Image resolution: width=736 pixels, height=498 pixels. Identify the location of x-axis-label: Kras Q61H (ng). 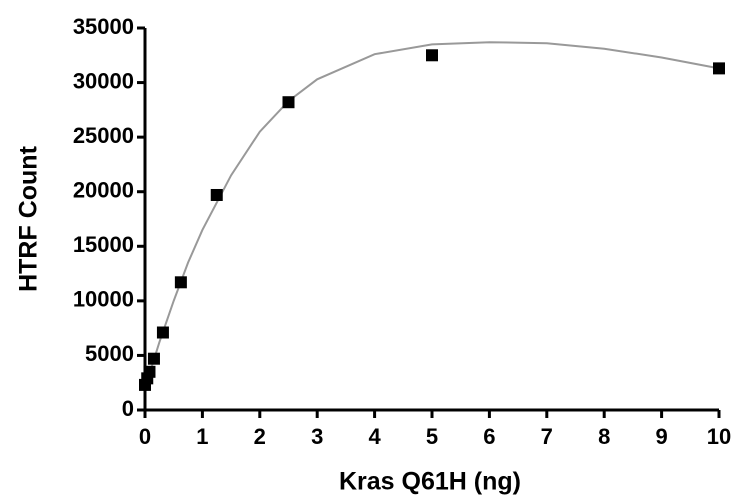
(430, 482).